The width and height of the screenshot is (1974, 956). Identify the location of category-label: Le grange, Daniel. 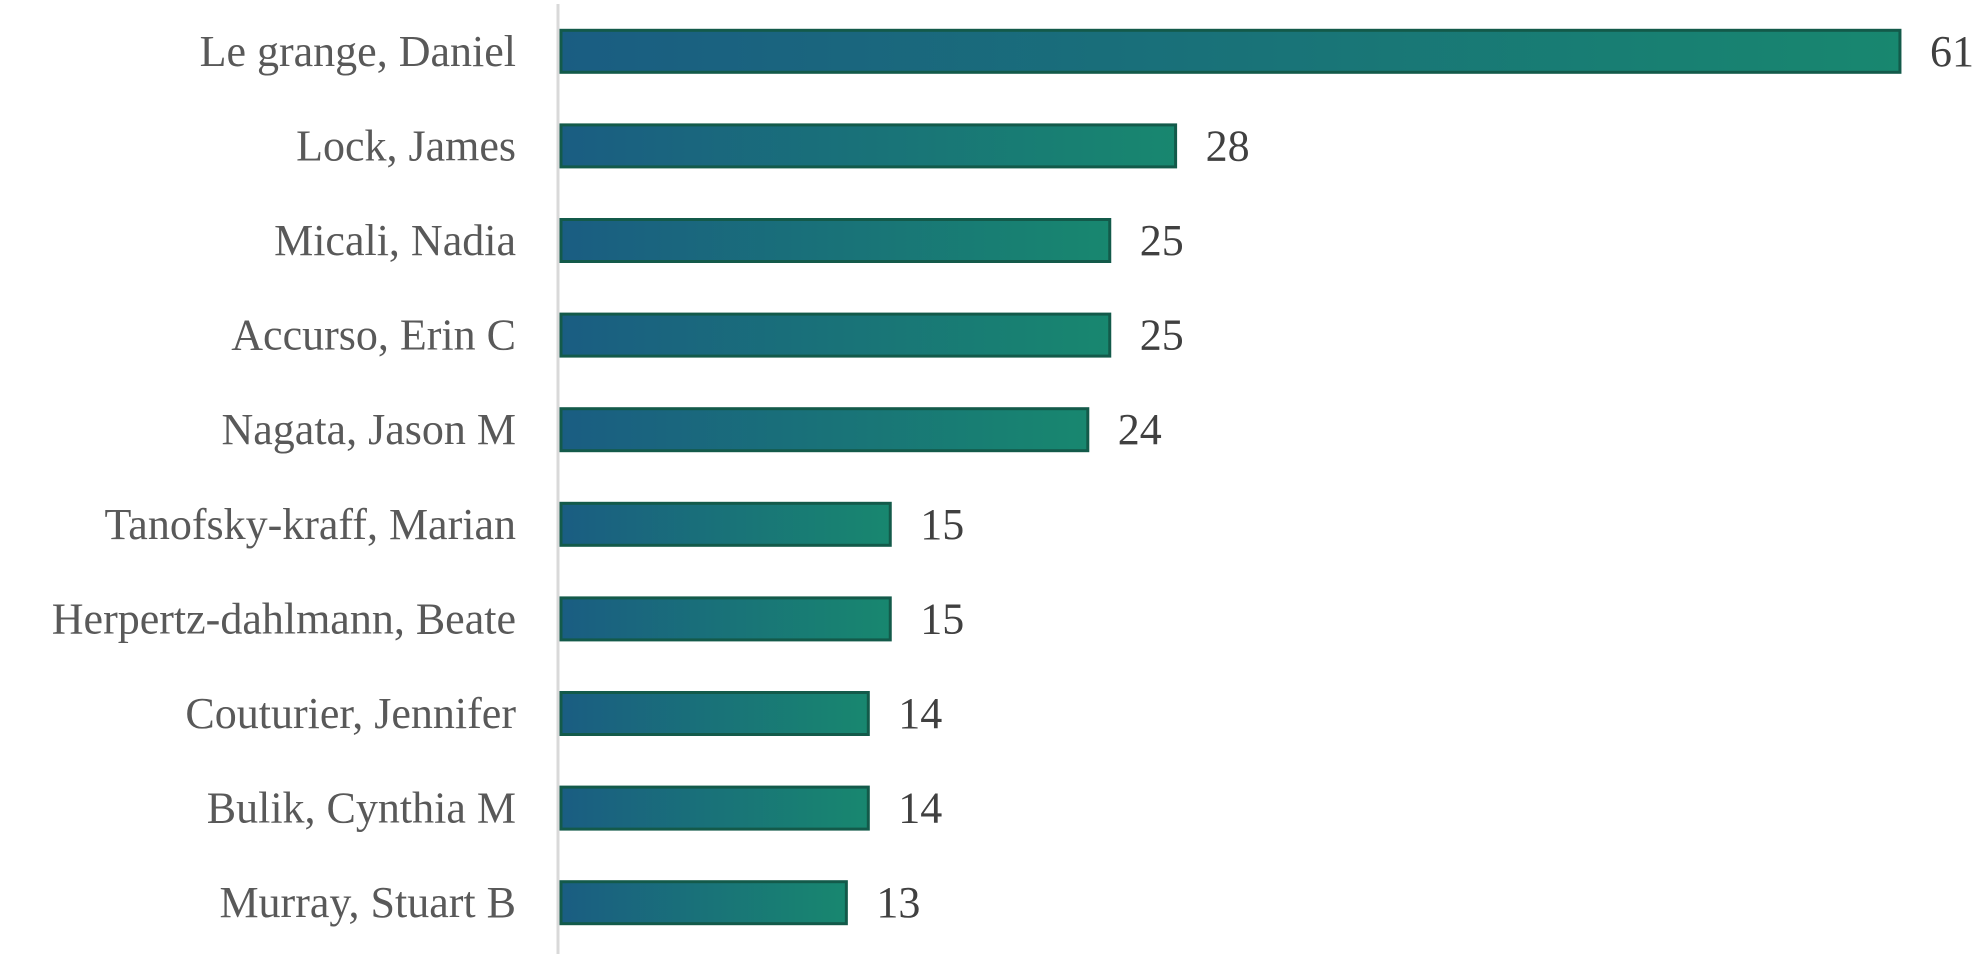
(358, 51).